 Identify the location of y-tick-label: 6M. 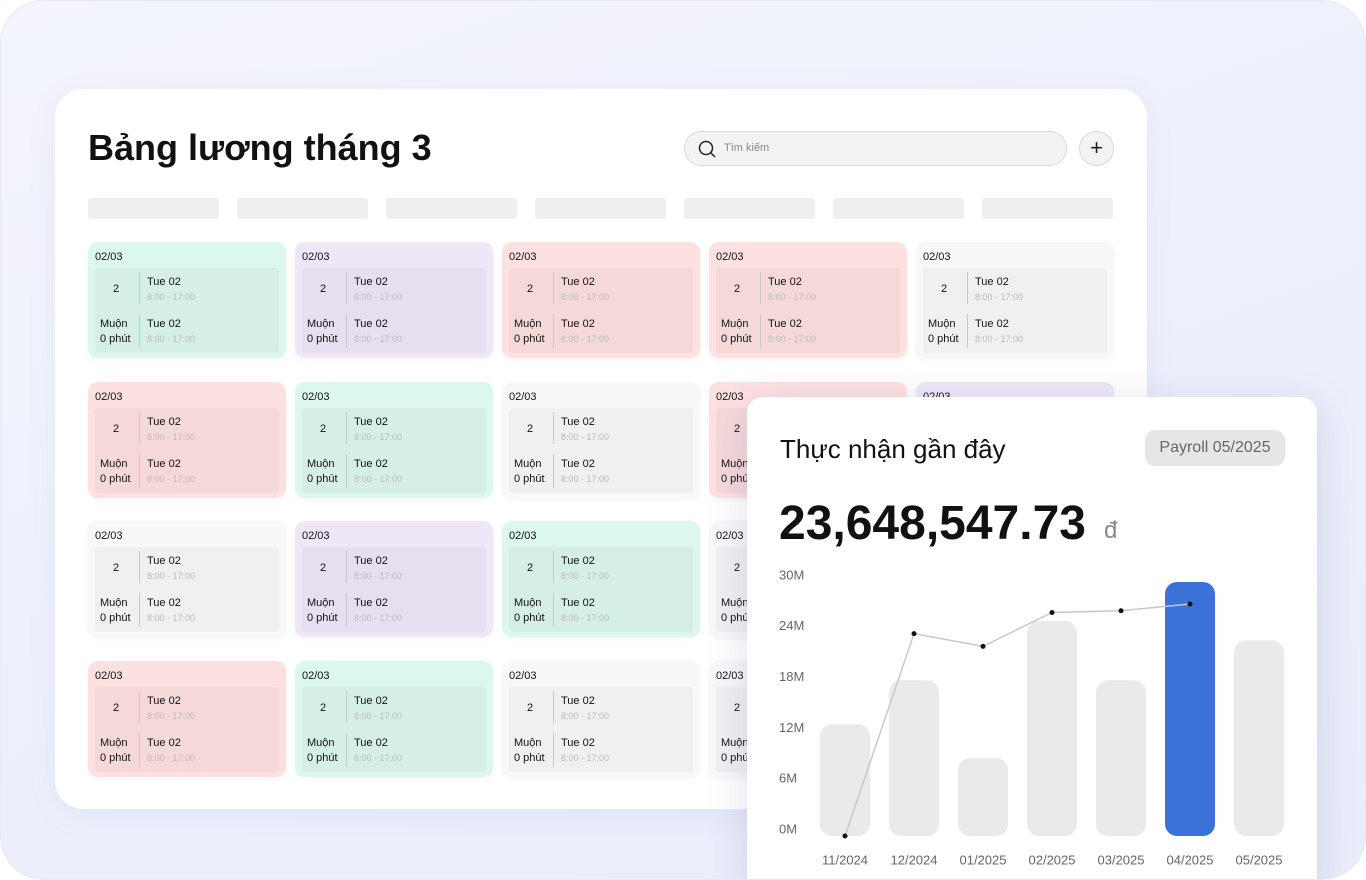
(788, 778).